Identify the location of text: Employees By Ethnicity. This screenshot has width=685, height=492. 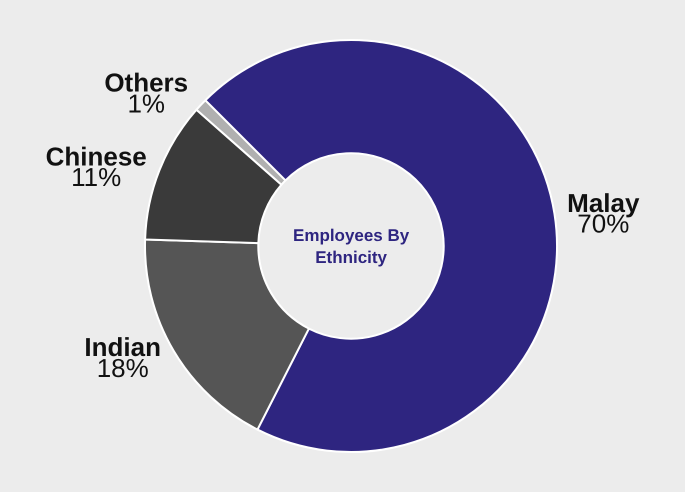
(351, 247).